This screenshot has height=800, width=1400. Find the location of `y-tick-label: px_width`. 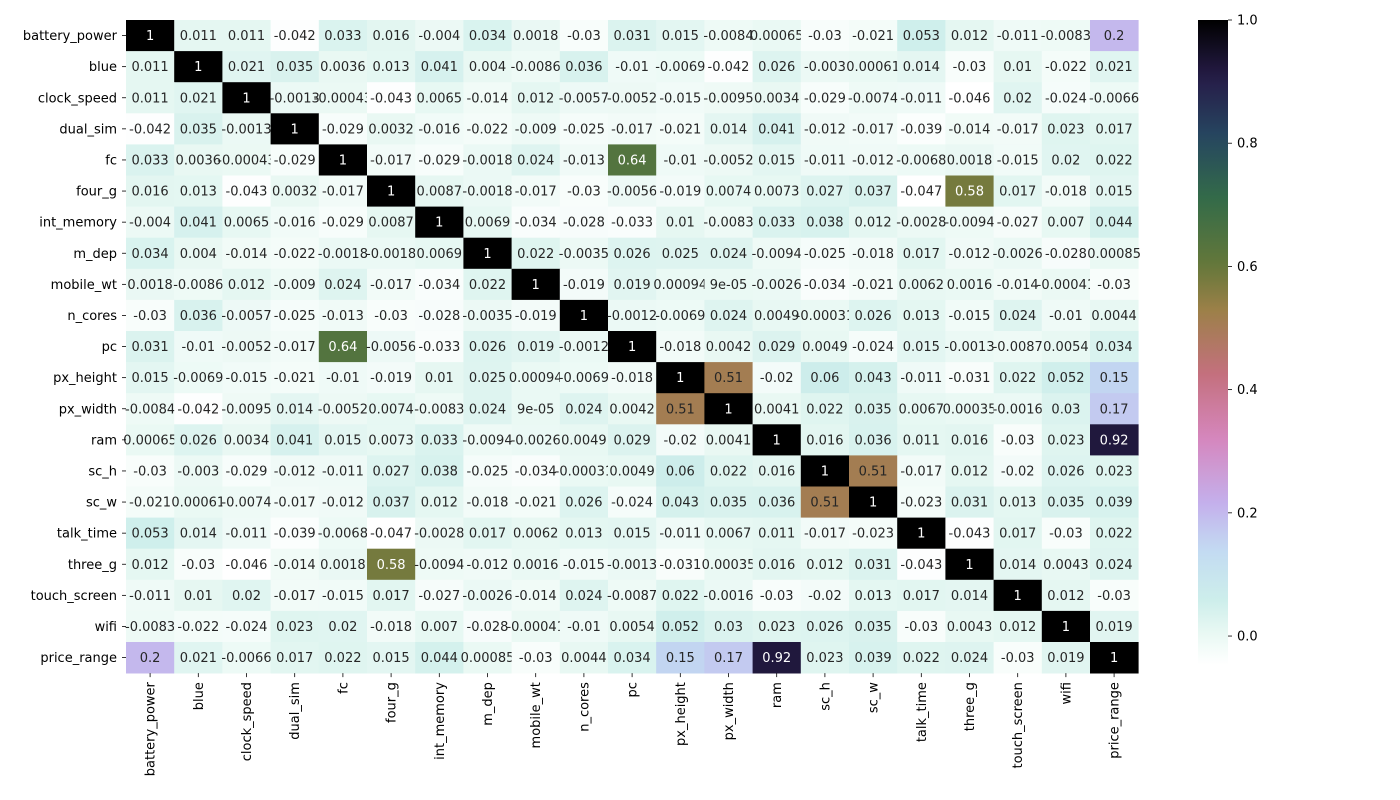

y-tick-label: px_width is located at coordinates (88, 409).